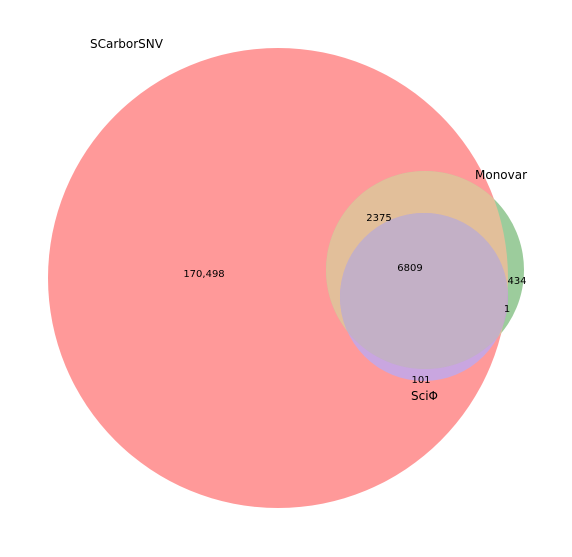 This screenshot has height=557, width=572. I want to click on set-label-monovar: Monovar, so click(501, 175).